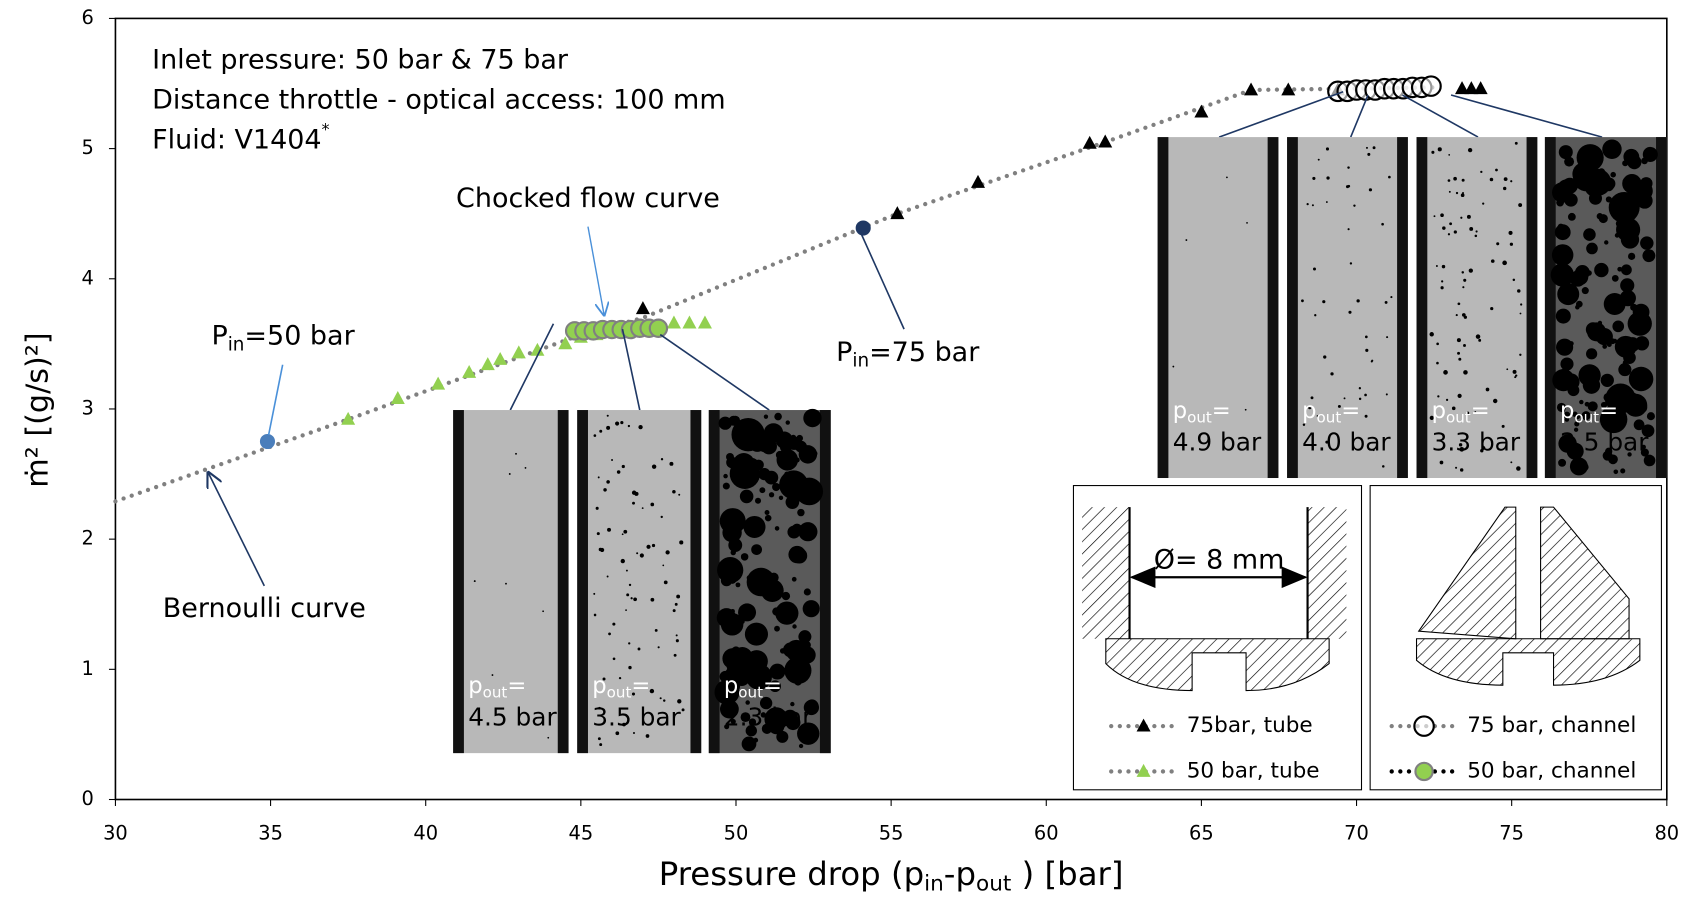 The height and width of the screenshot is (901, 1683). What do you see at coordinates (768, 717) in the screenshot?
I see `inset-value: 2.3 bar` at bounding box center [768, 717].